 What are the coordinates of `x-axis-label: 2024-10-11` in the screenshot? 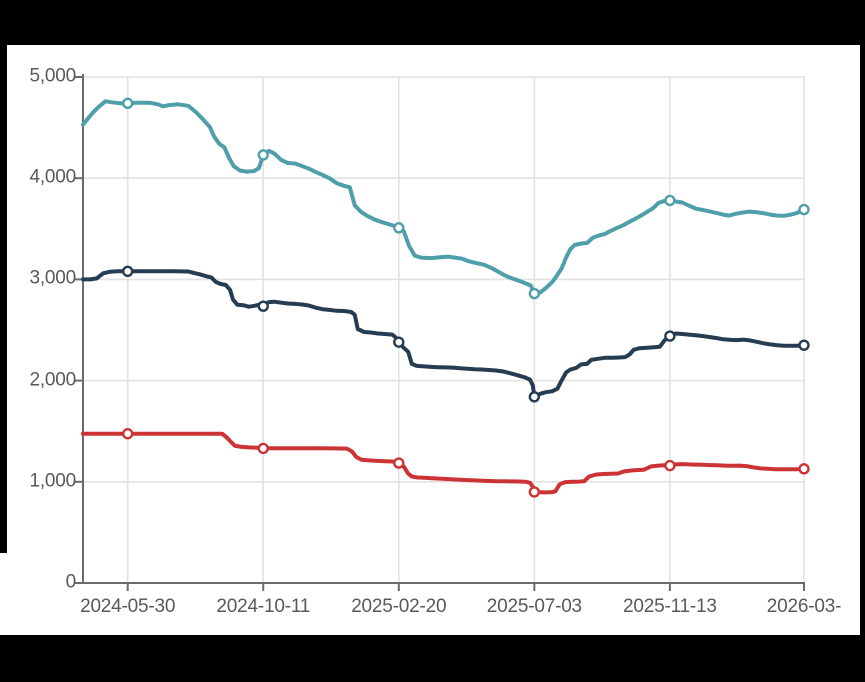 It's located at (263, 606).